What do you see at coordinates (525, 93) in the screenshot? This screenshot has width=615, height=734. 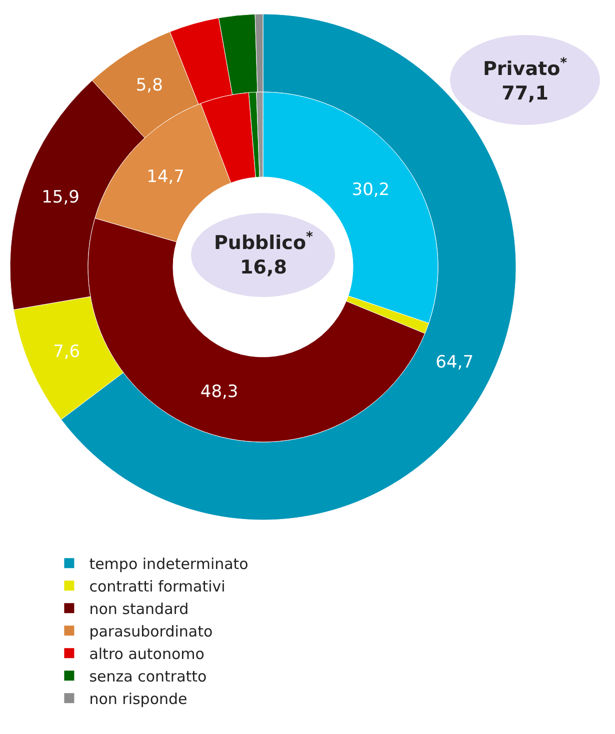 I see `text: 77,1` at bounding box center [525, 93].